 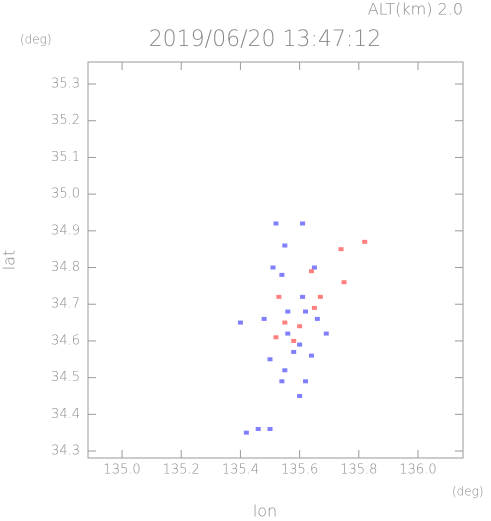 What do you see at coordinates (65, 451) in the screenshot?
I see `y-tick-label: 34.3` at bounding box center [65, 451].